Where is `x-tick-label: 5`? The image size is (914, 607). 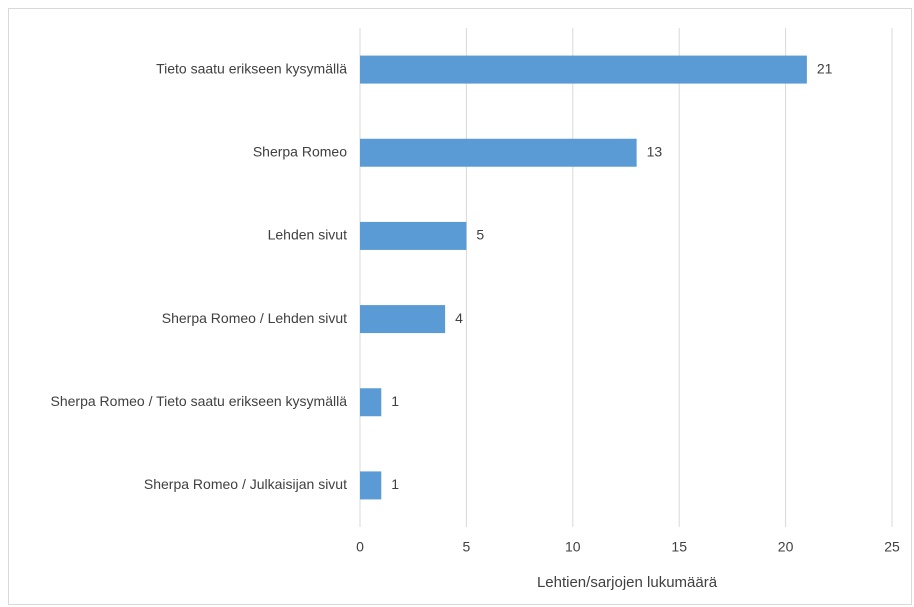 x-tick-label: 5 is located at coordinates (467, 547).